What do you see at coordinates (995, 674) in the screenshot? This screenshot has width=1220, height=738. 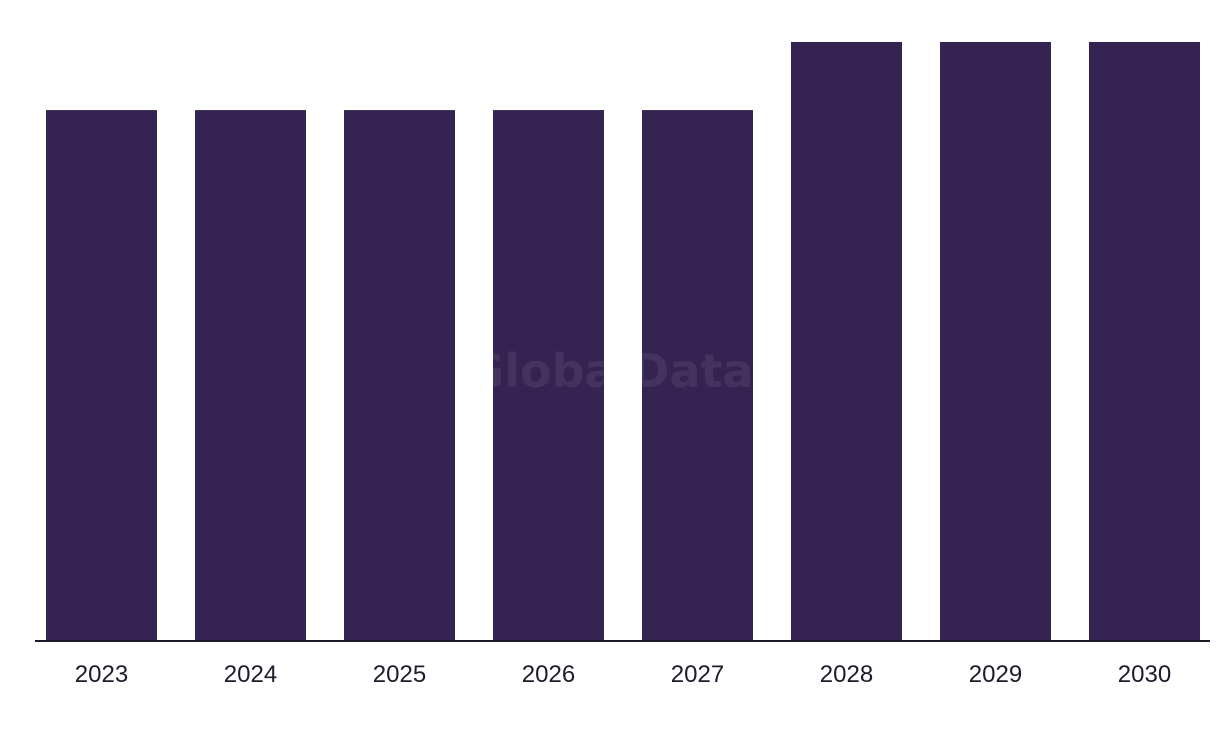 I see `x-tick-label-2029: 2029` at bounding box center [995, 674].